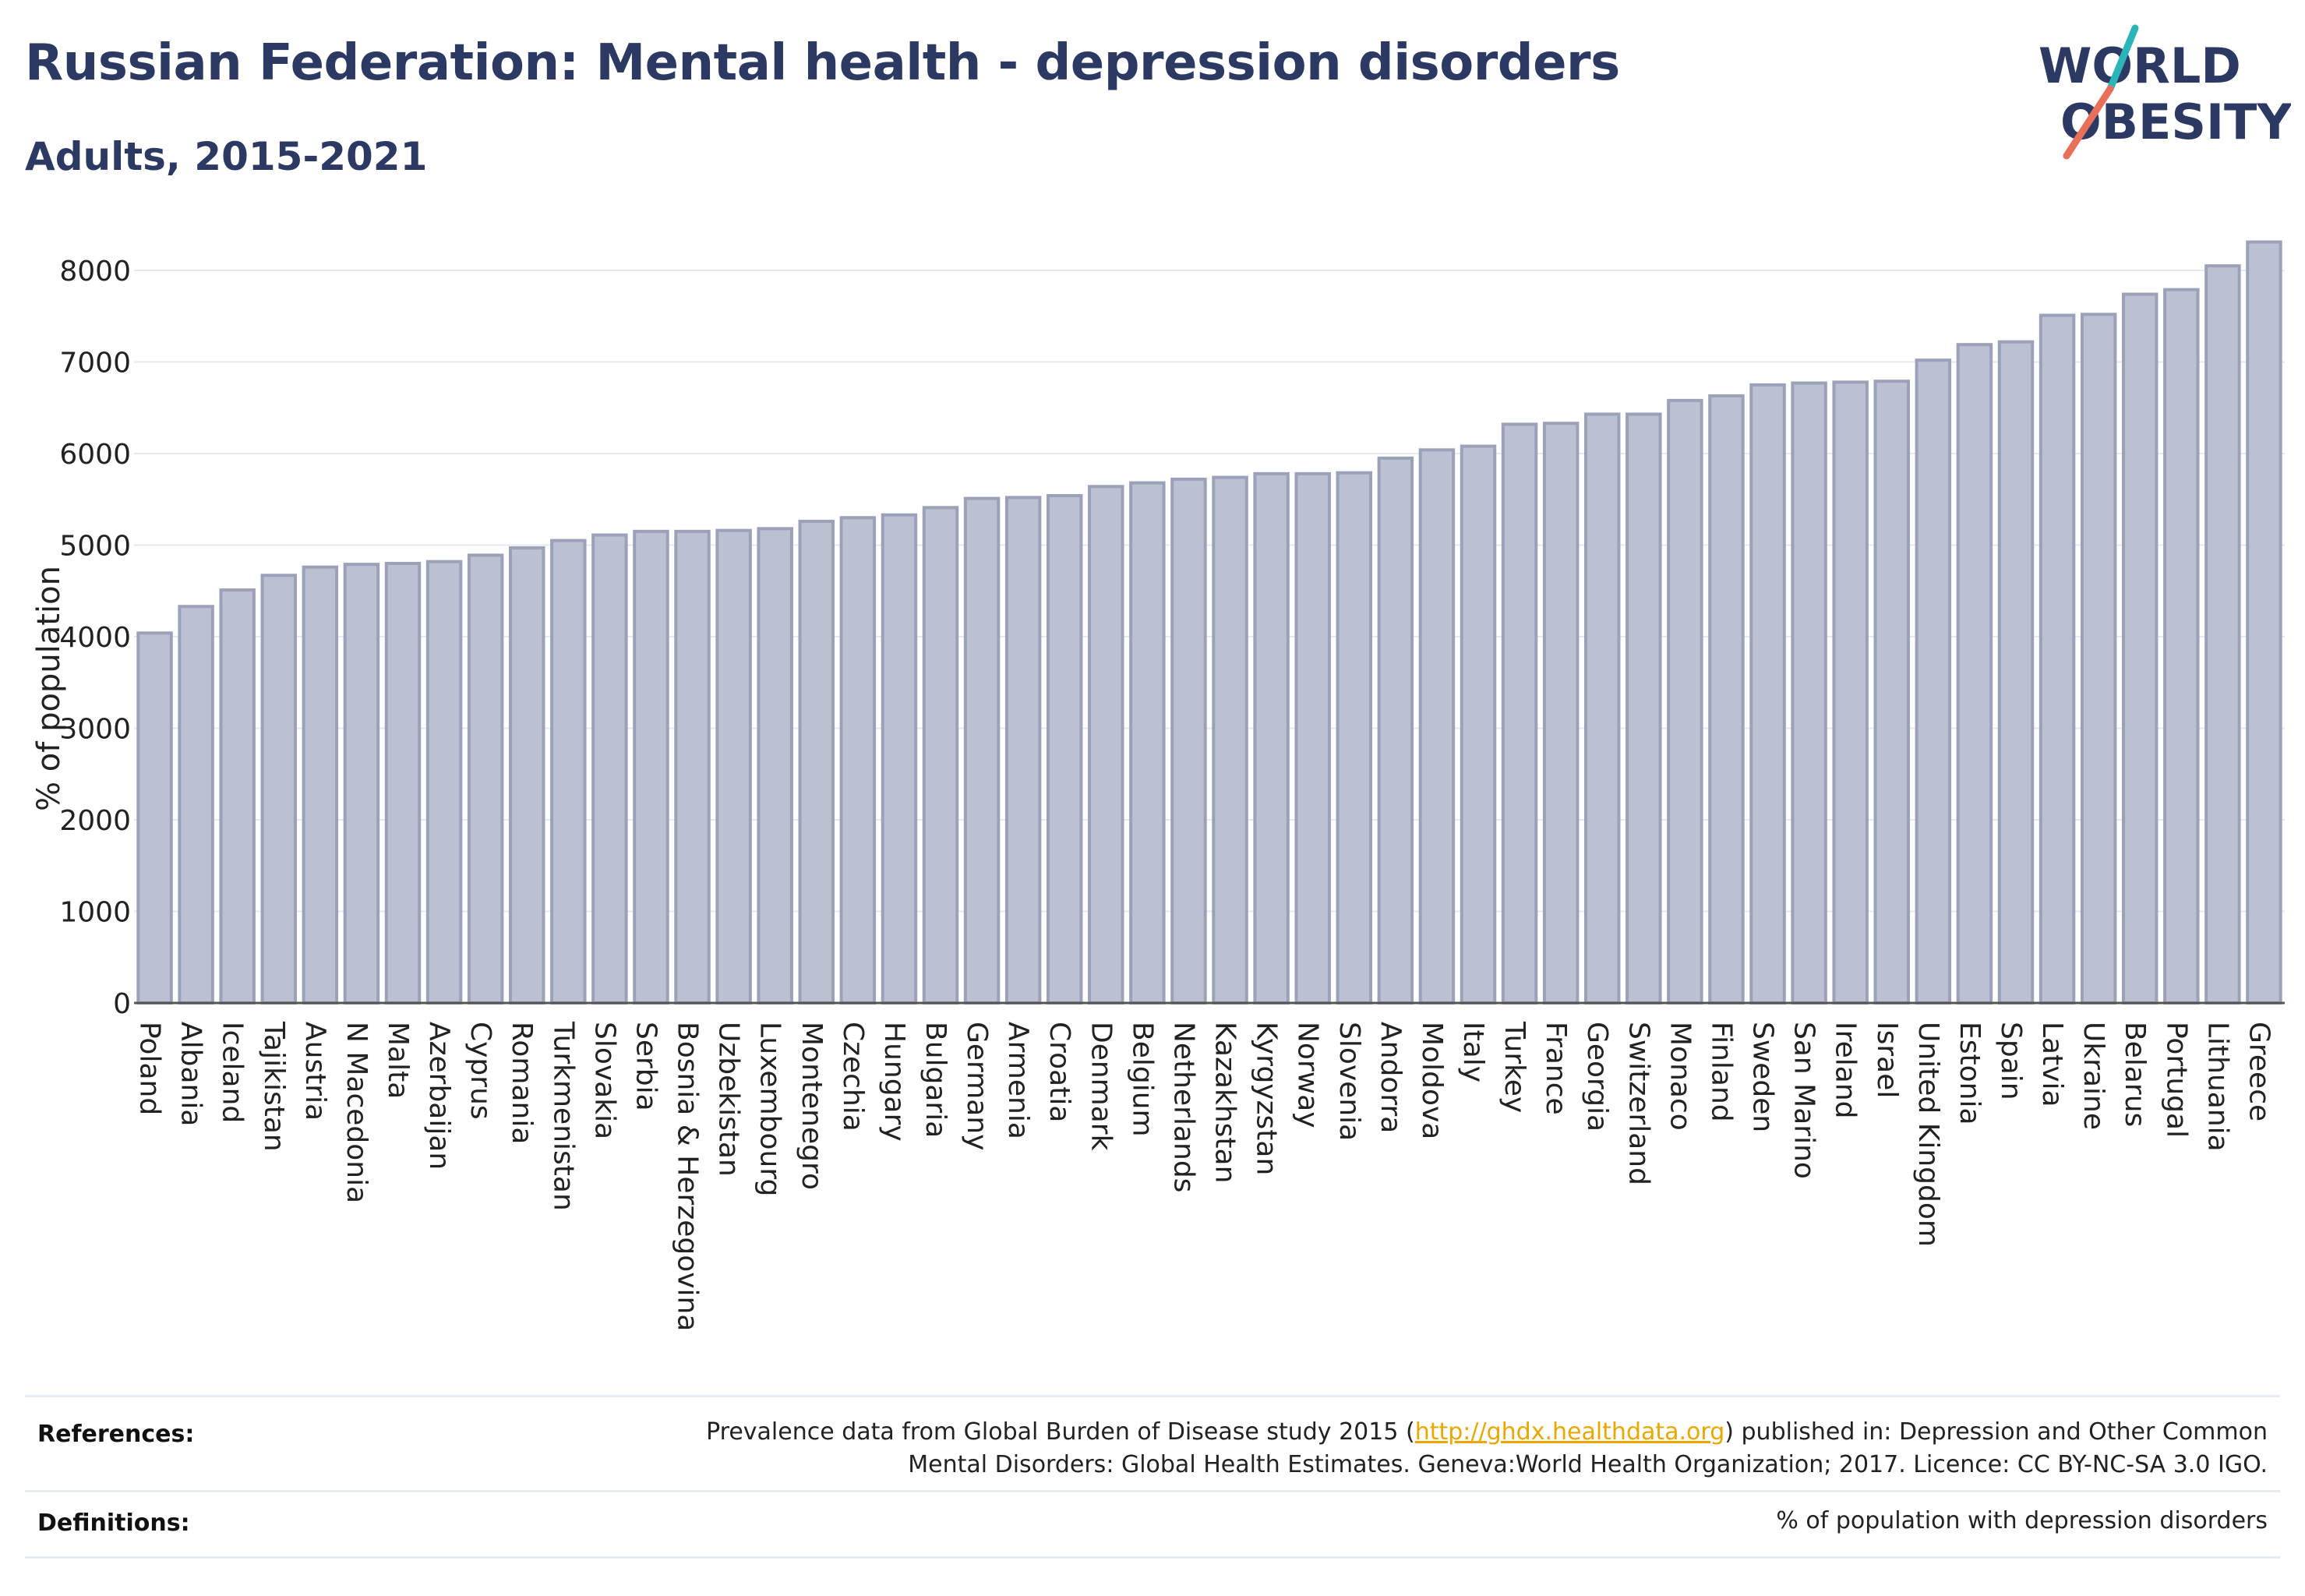 Image resolution: width=2305 pixels, height=1596 pixels. Describe the element at coordinates (1887, 1060) in the screenshot. I see `x-tick-label: Israel` at that location.